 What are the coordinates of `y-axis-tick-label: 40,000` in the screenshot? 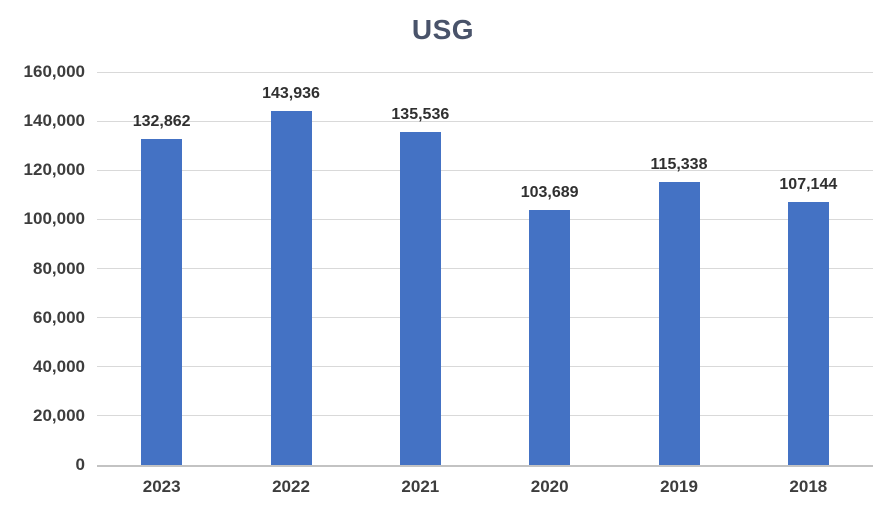 It's located at (59, 366).